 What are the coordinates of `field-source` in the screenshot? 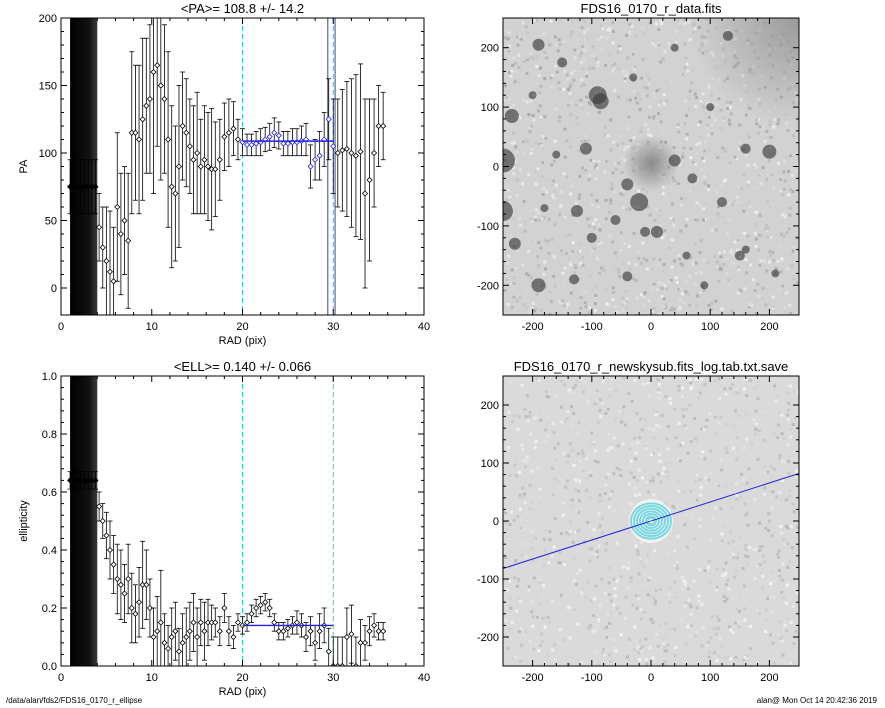 It's located at (645, 231).